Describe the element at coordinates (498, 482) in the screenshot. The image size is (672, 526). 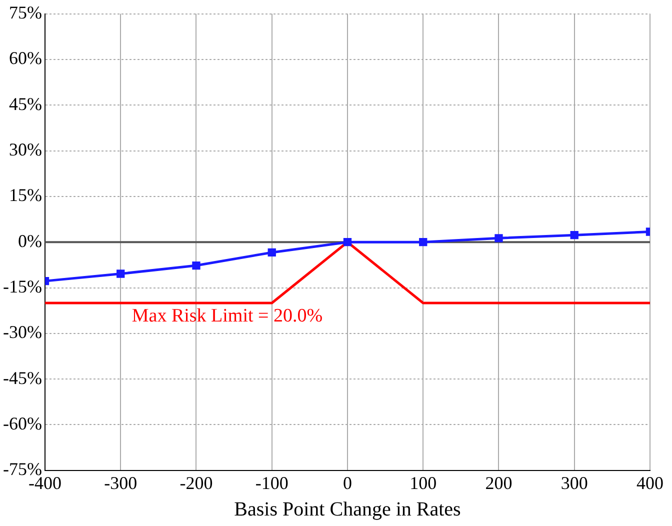
I see `x-tick-label: 200` at that location.